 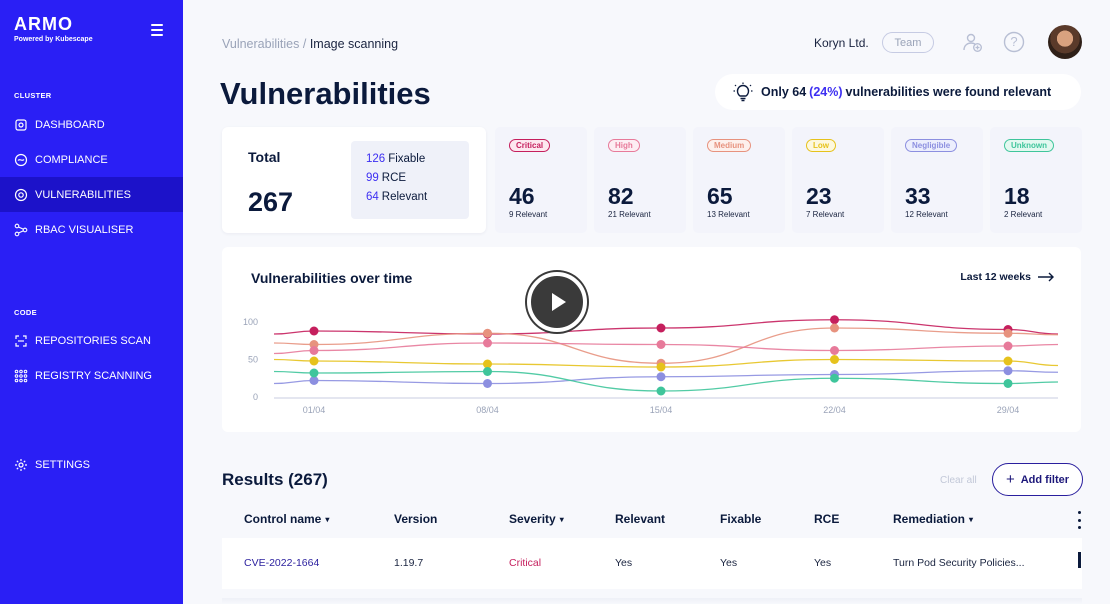 What do you see at coordinates (71, 159) in the screenshot?
I see `sidebar-item-label: COMPLIANCE` at bounding box center [71, 159].